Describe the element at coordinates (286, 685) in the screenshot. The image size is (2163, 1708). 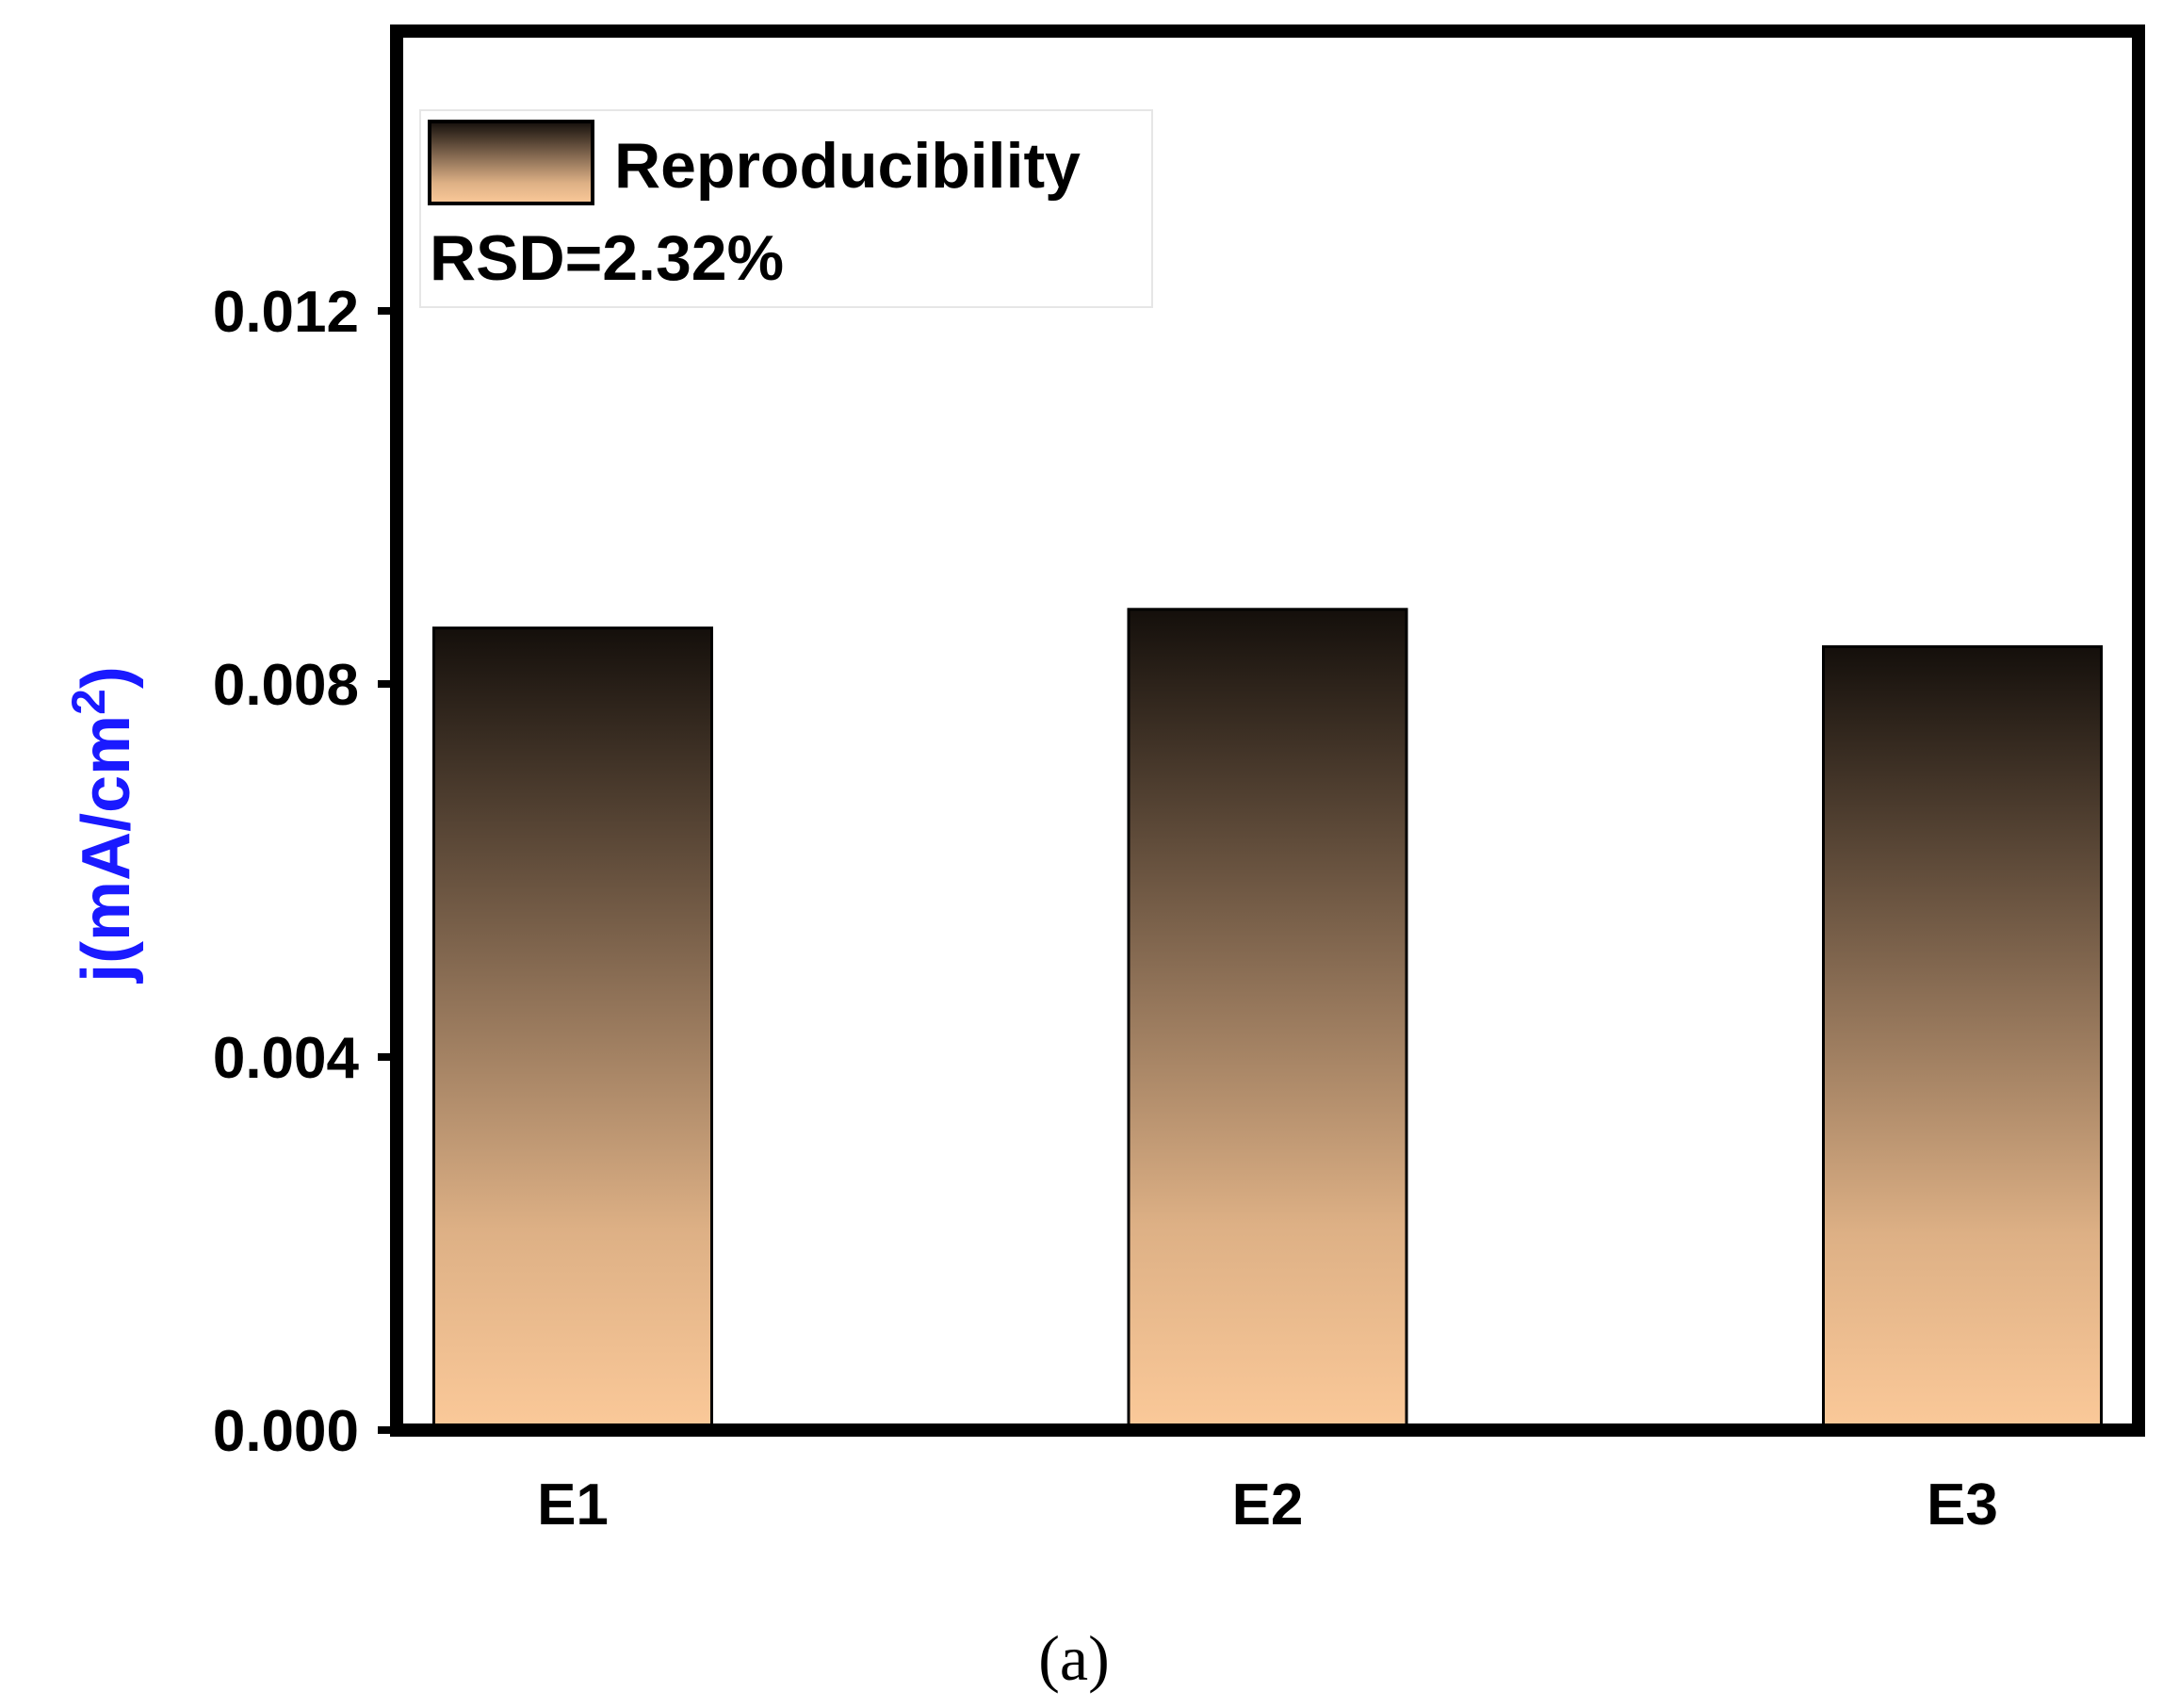
I see `y-tick-label: 0.008` at that location.